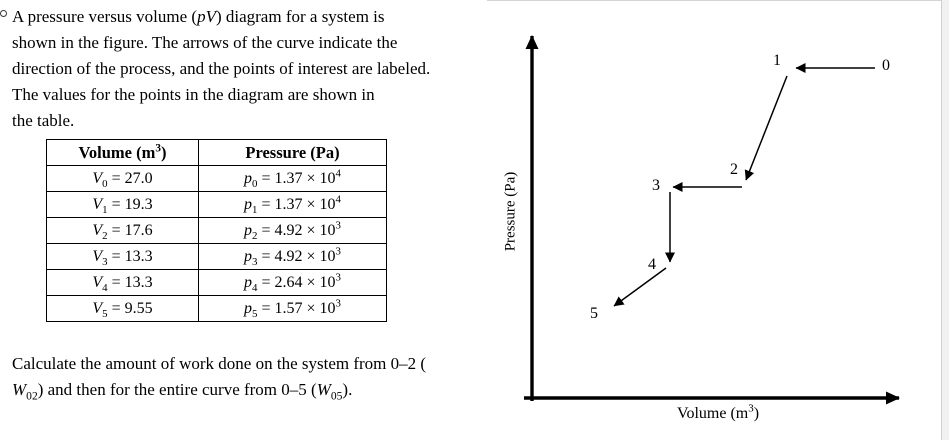  I want to click on pressure-cell: p5 = 1.57 × 103, so click(292, 308).